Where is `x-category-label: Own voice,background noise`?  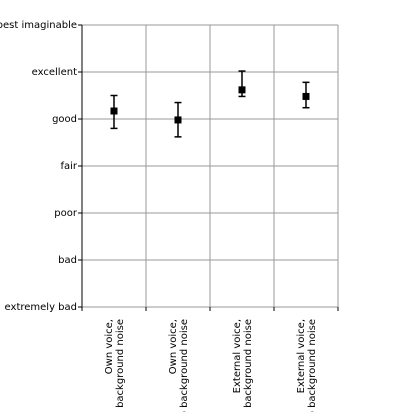 x-category-label: Own voice,background noise is located at coordinates (115, 363).